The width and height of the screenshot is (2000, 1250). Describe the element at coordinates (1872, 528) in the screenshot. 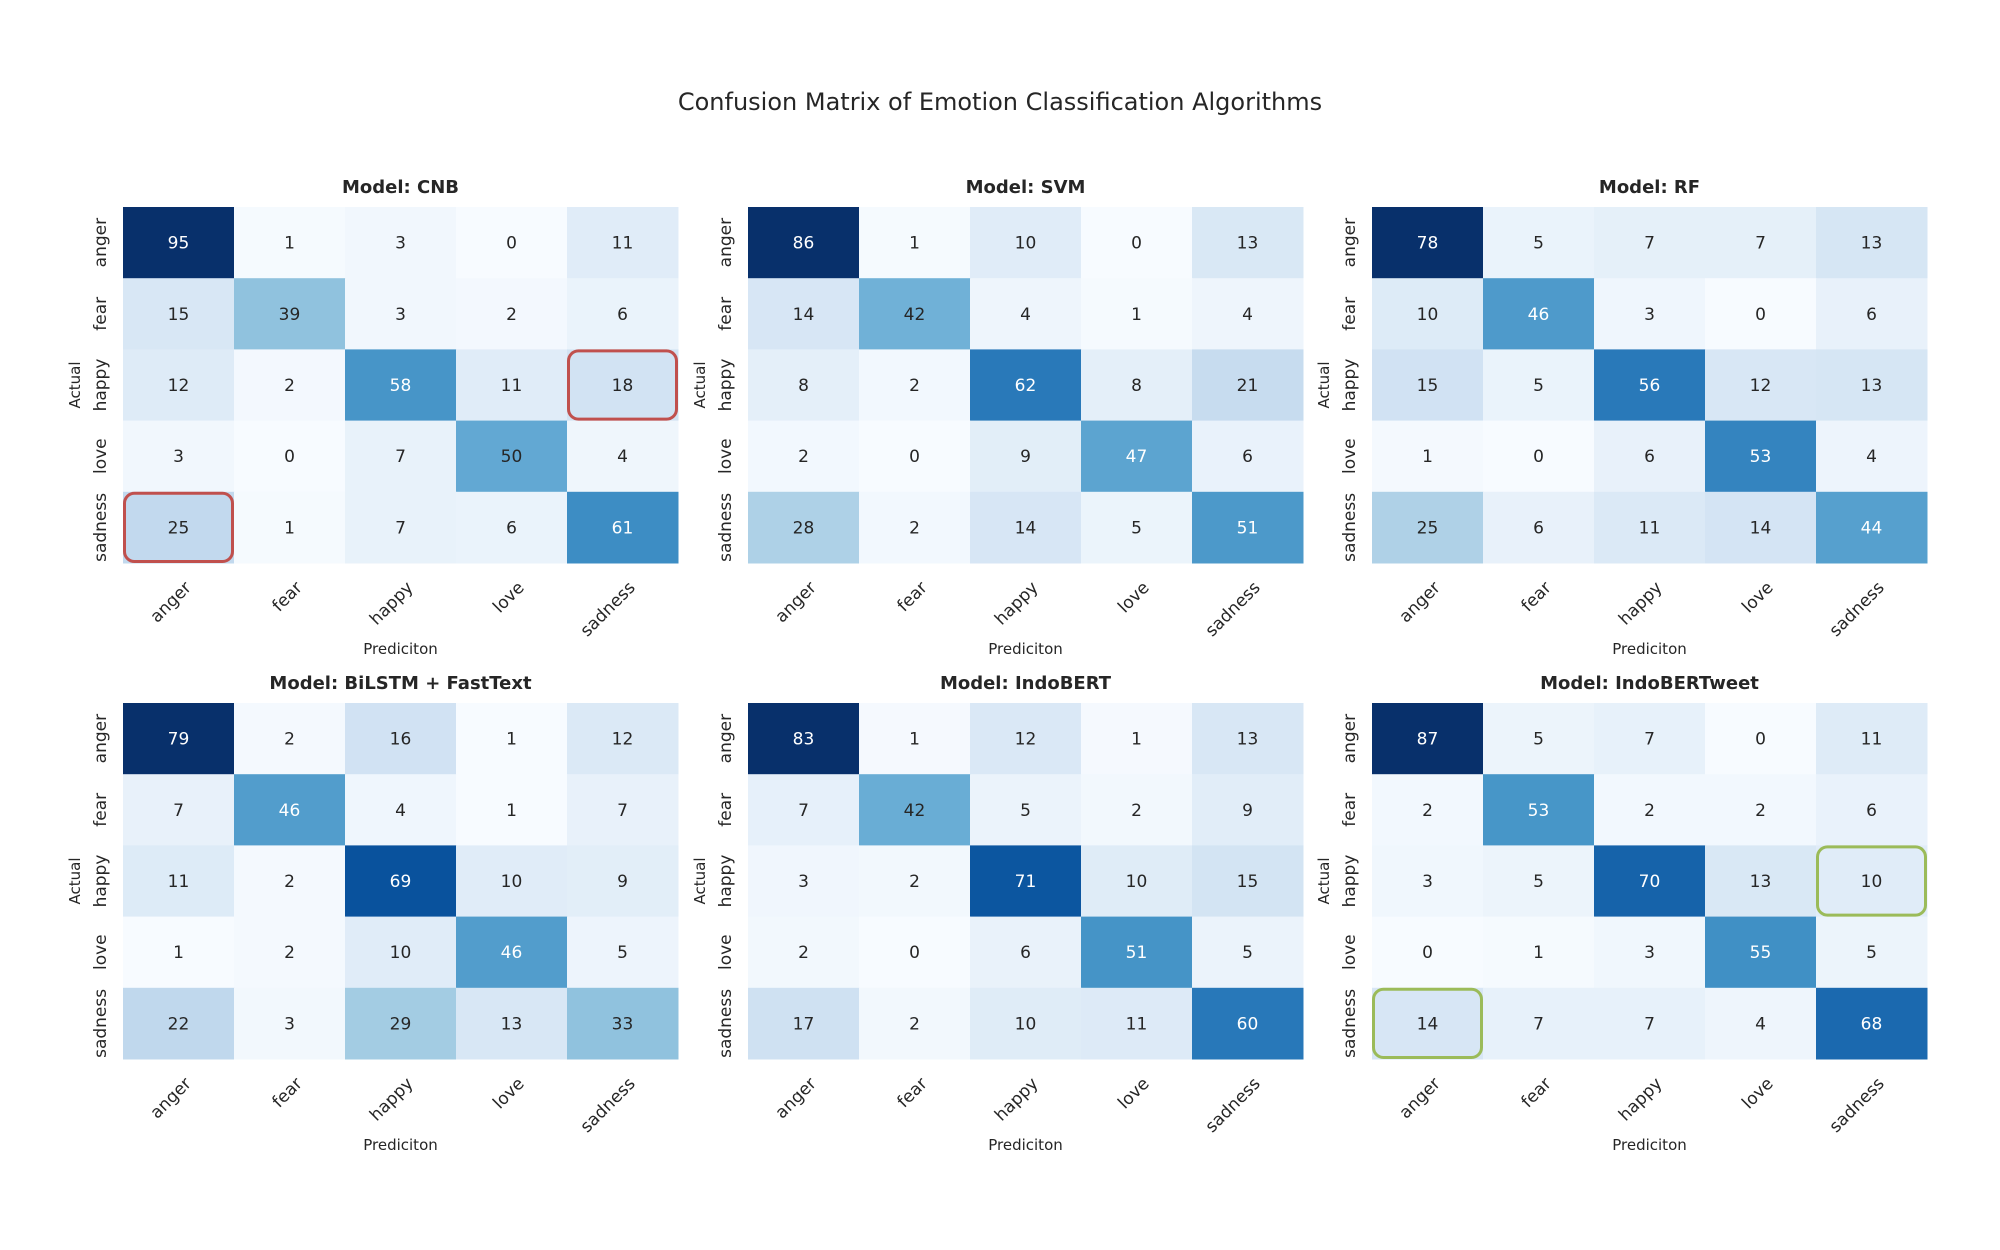

I see `cell-value: 44` at that location.